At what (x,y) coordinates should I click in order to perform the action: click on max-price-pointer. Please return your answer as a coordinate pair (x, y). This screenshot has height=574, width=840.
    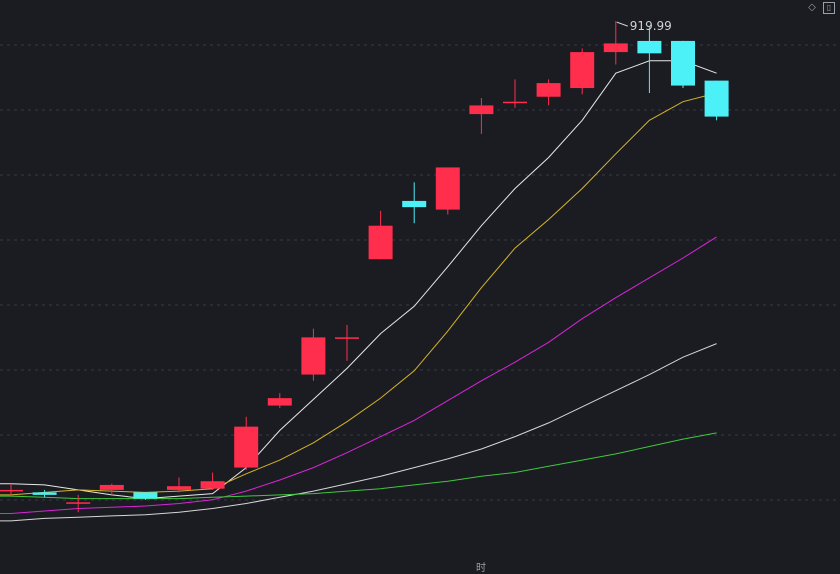
    Looking at the image, I should click on (622, 24).